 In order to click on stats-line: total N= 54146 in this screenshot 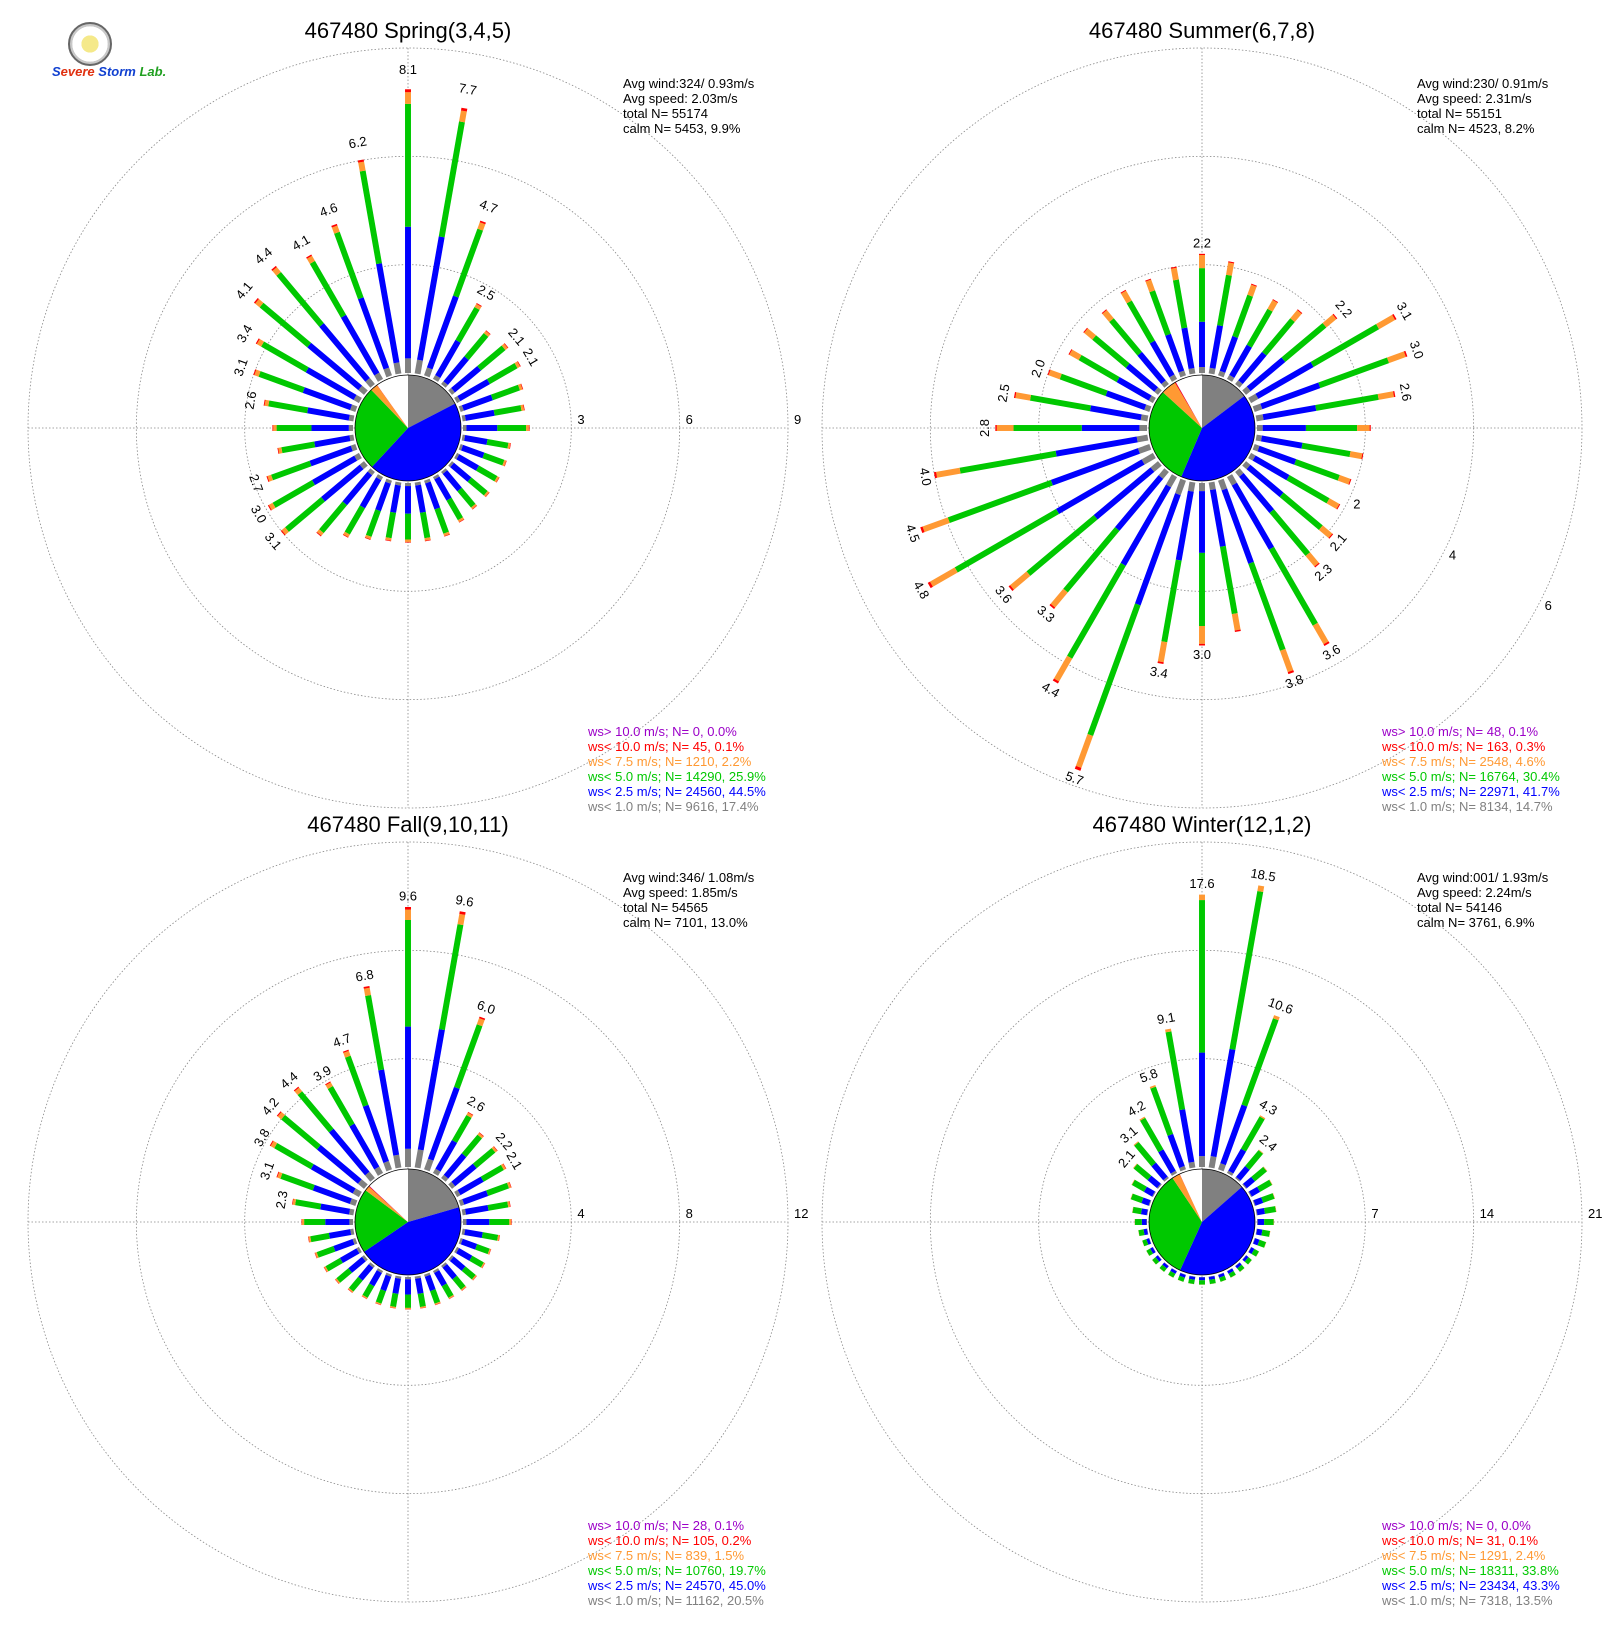, I will do `click(1459, 907)`.